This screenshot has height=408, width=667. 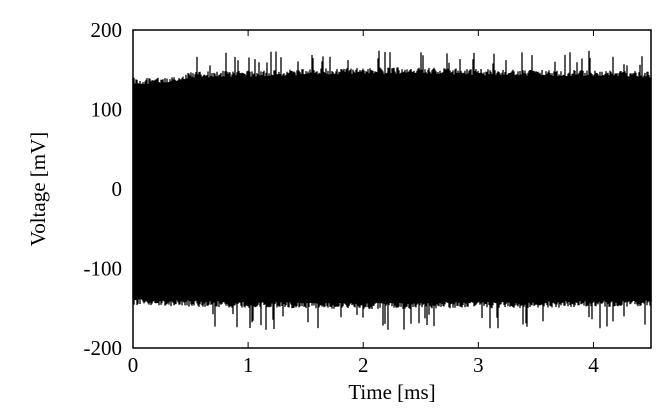 What do you see at coordinates (391, 392) in the screenshot?
I see `x-axis-title: Time [ms]` at bounding box center [391, 392].